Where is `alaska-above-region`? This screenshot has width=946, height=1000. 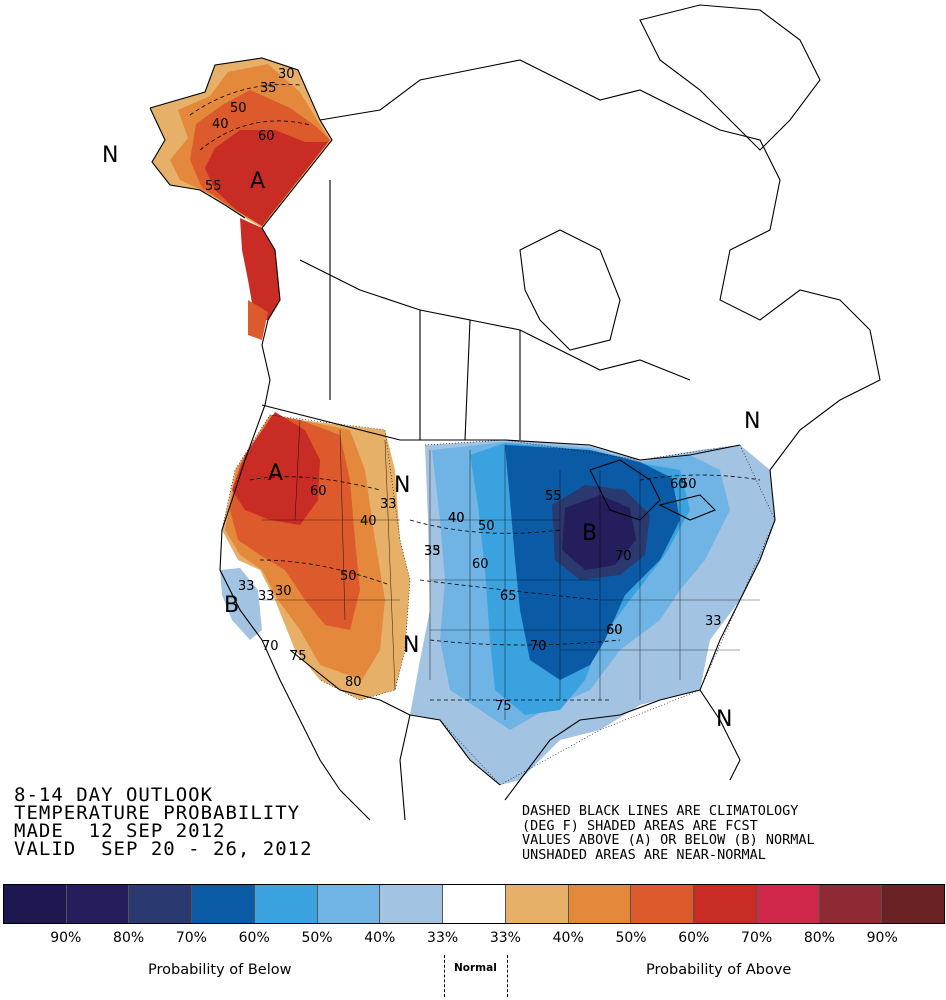
alaska-above-region is located at coordinates (241, 199).